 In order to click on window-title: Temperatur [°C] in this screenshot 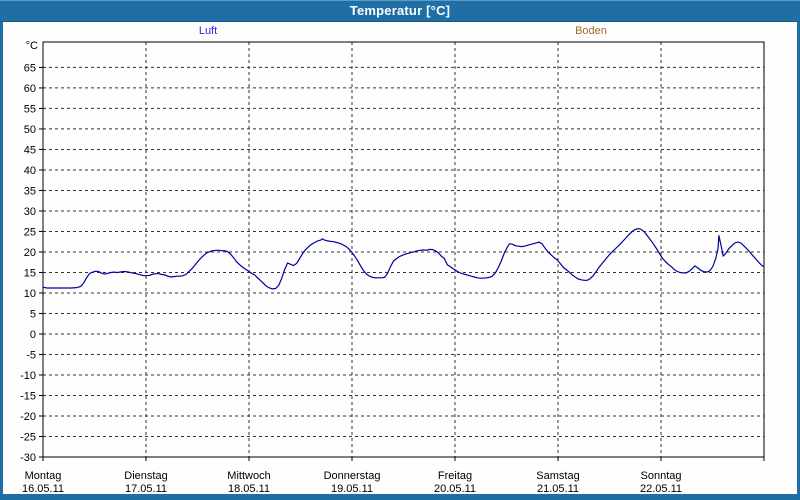, I will do `click(400, 10)`.